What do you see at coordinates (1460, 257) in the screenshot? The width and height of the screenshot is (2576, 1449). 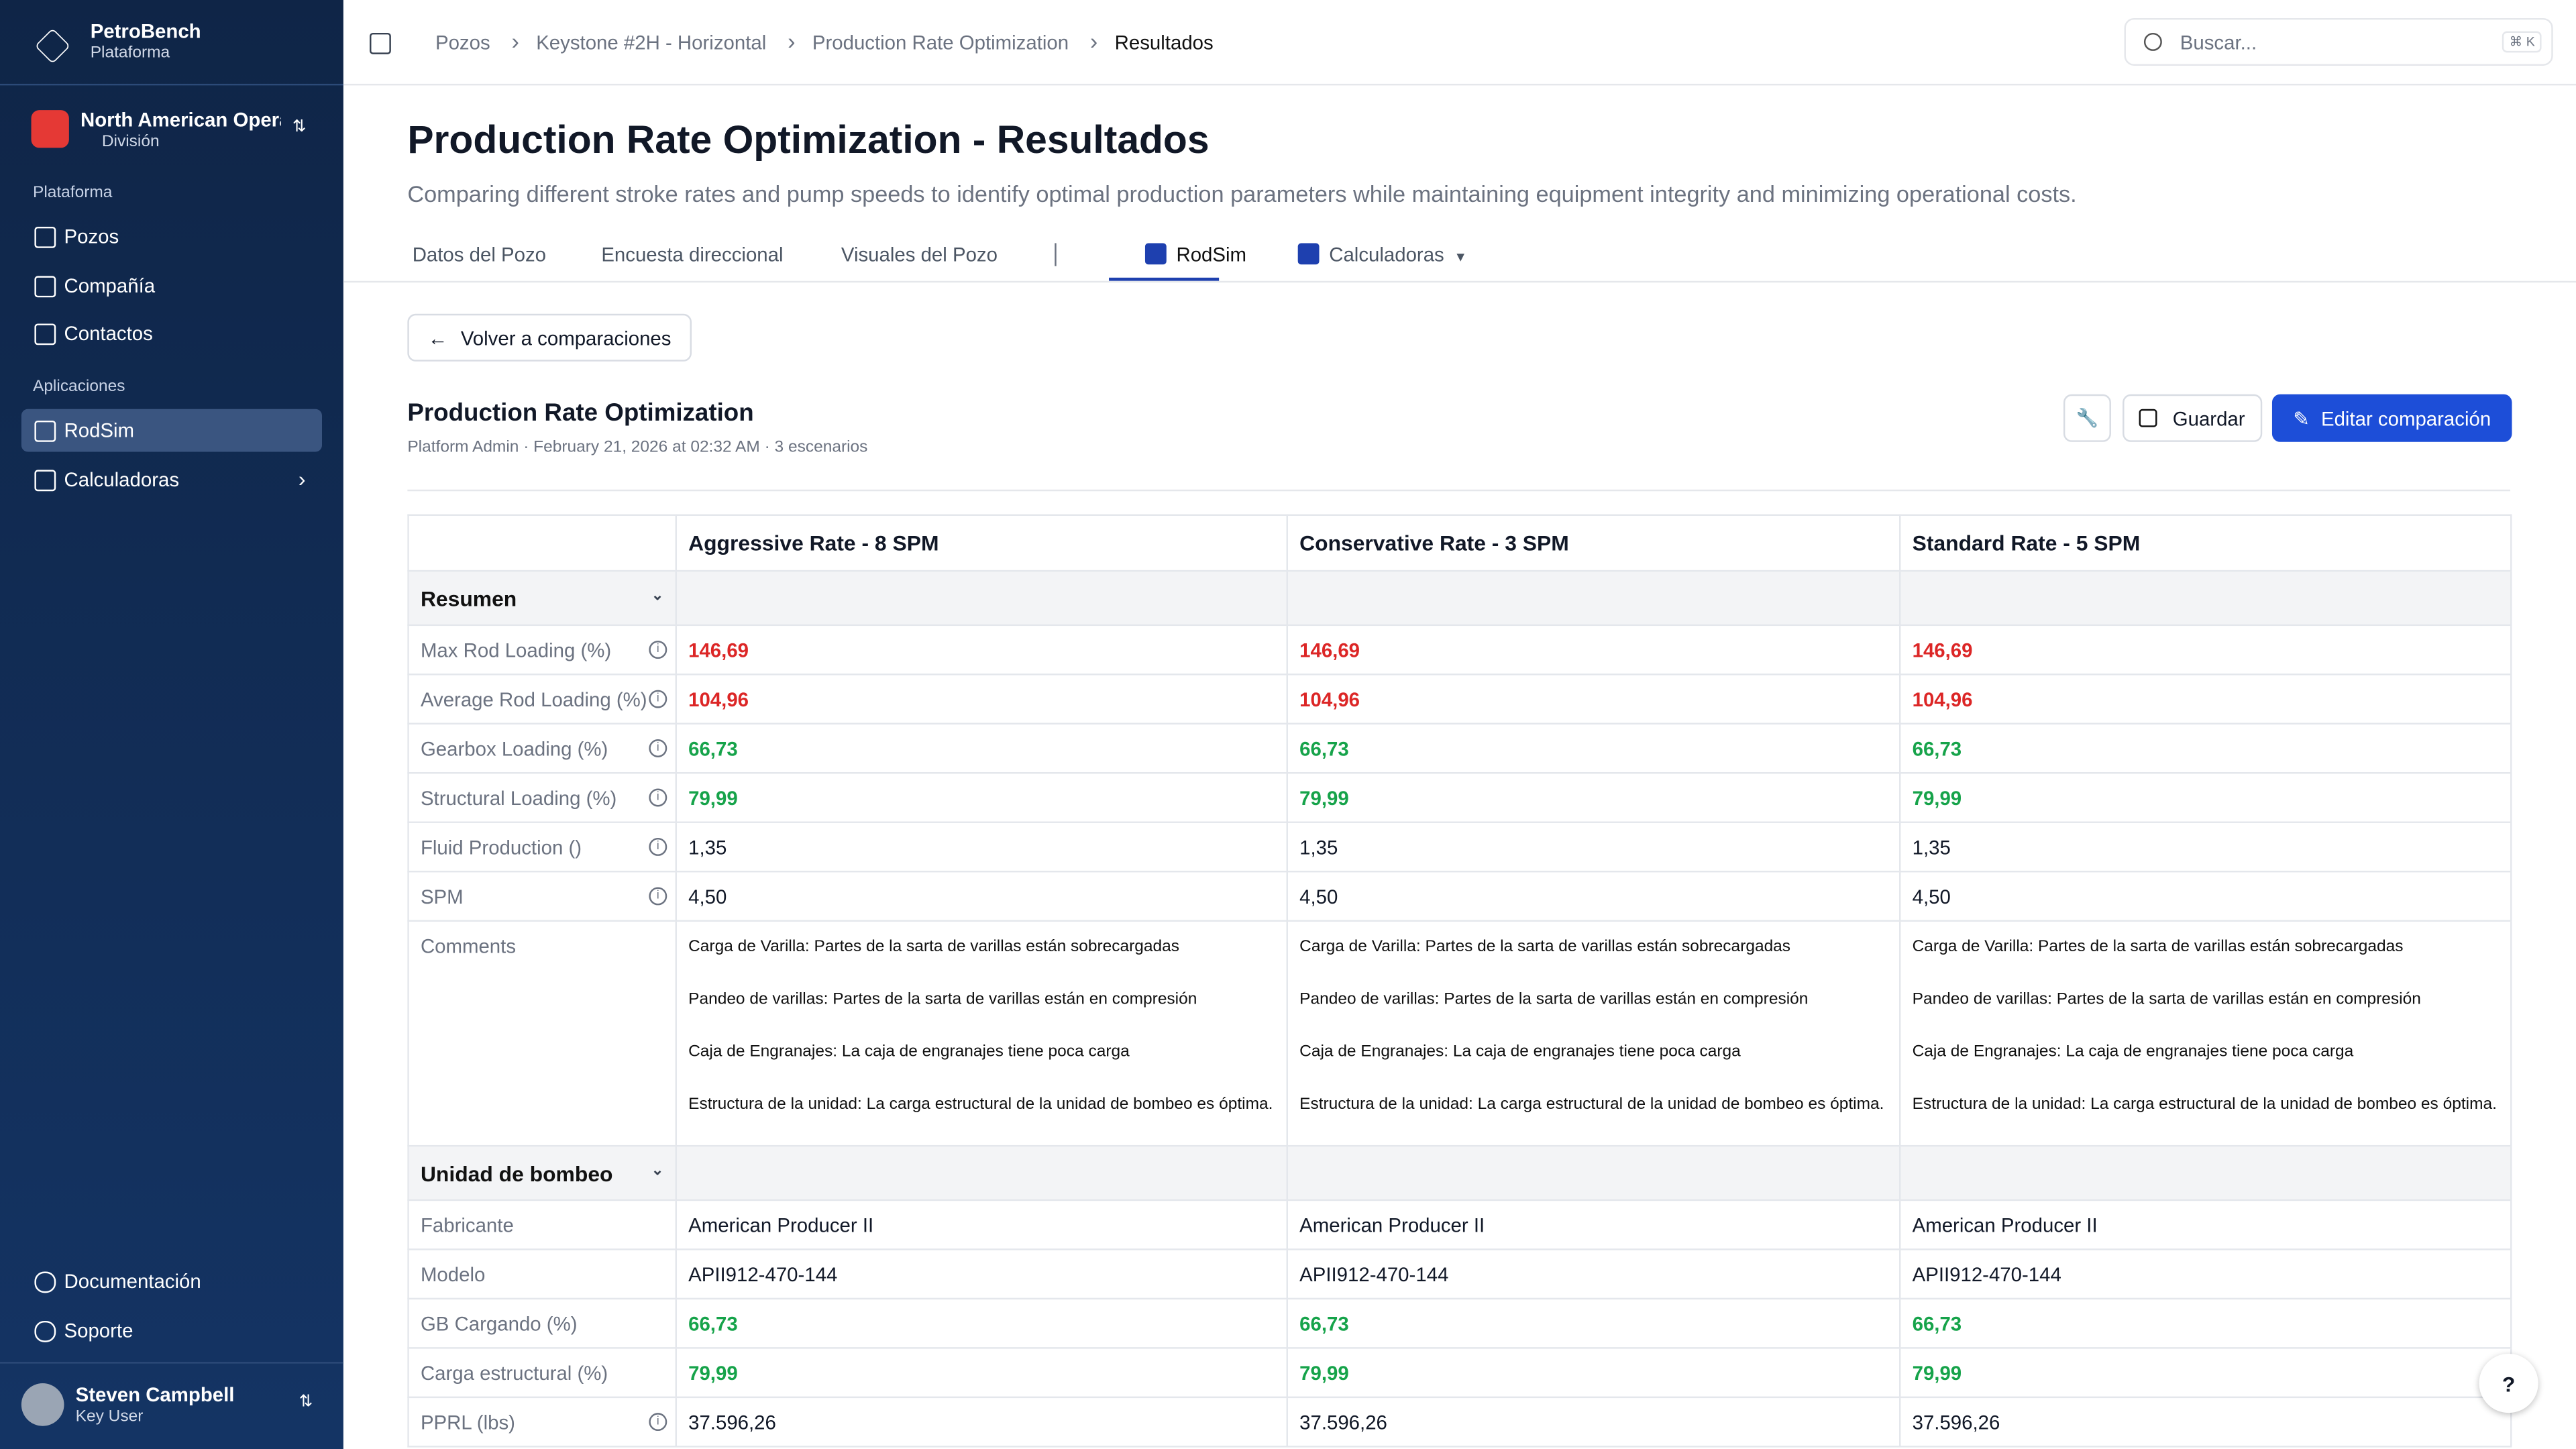 I see `chevron: ▼` at bounding box center [1460, 257].